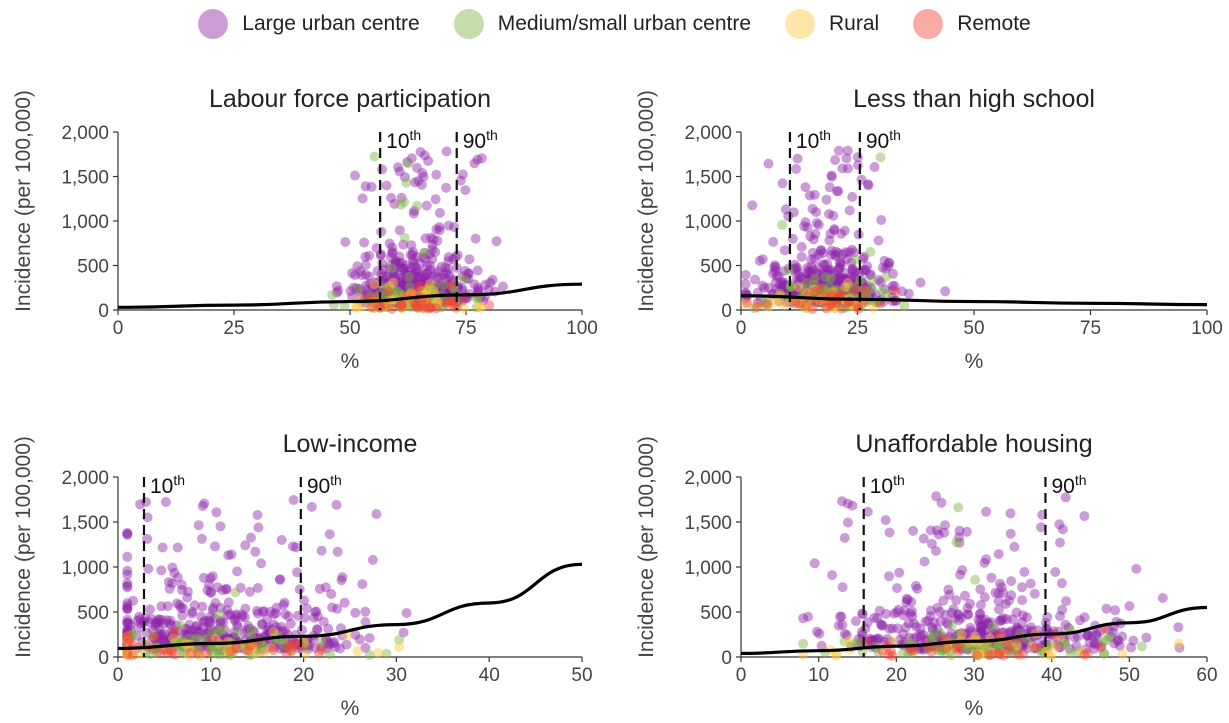  I want to click on x-tick-label: 50, so click(349, 328).